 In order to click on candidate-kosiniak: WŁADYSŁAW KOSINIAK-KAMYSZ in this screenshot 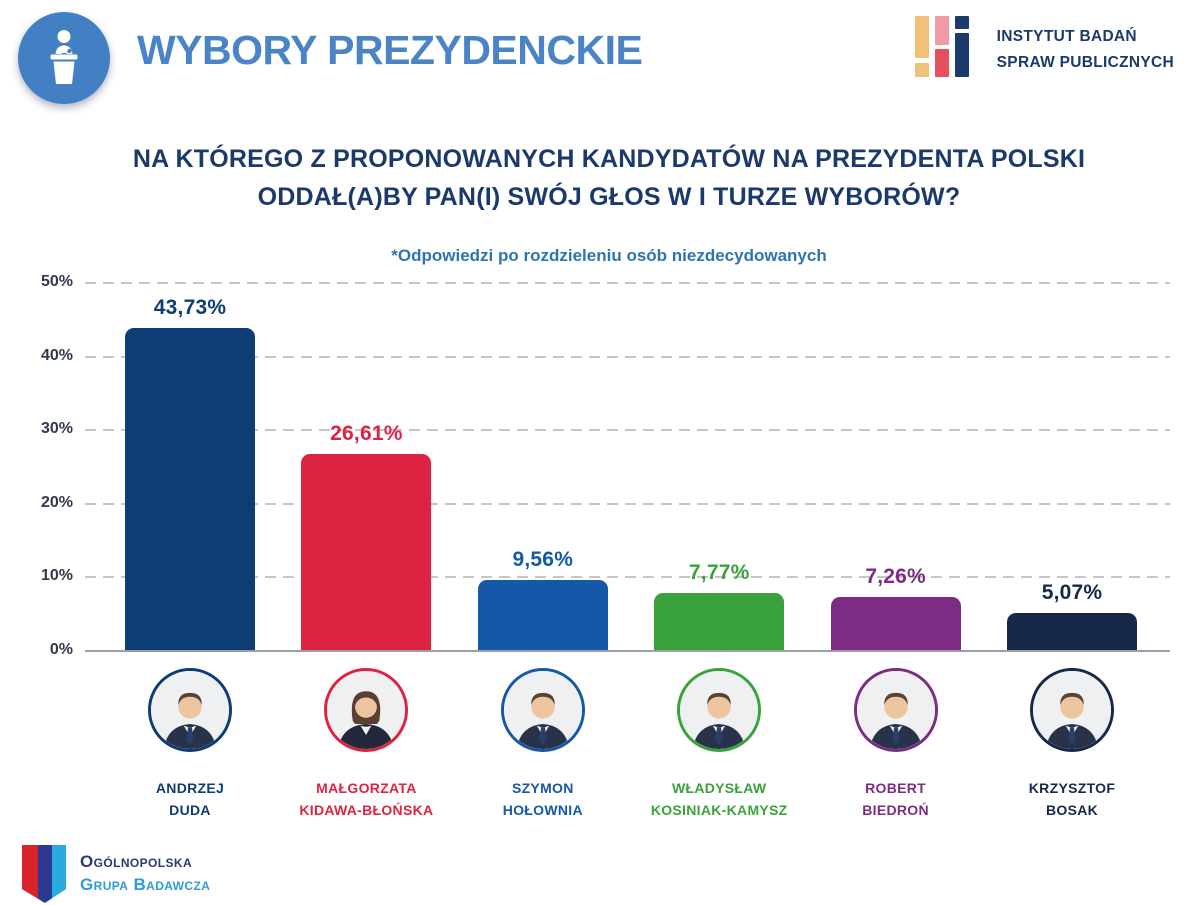, I will do `click(719, 744)`.